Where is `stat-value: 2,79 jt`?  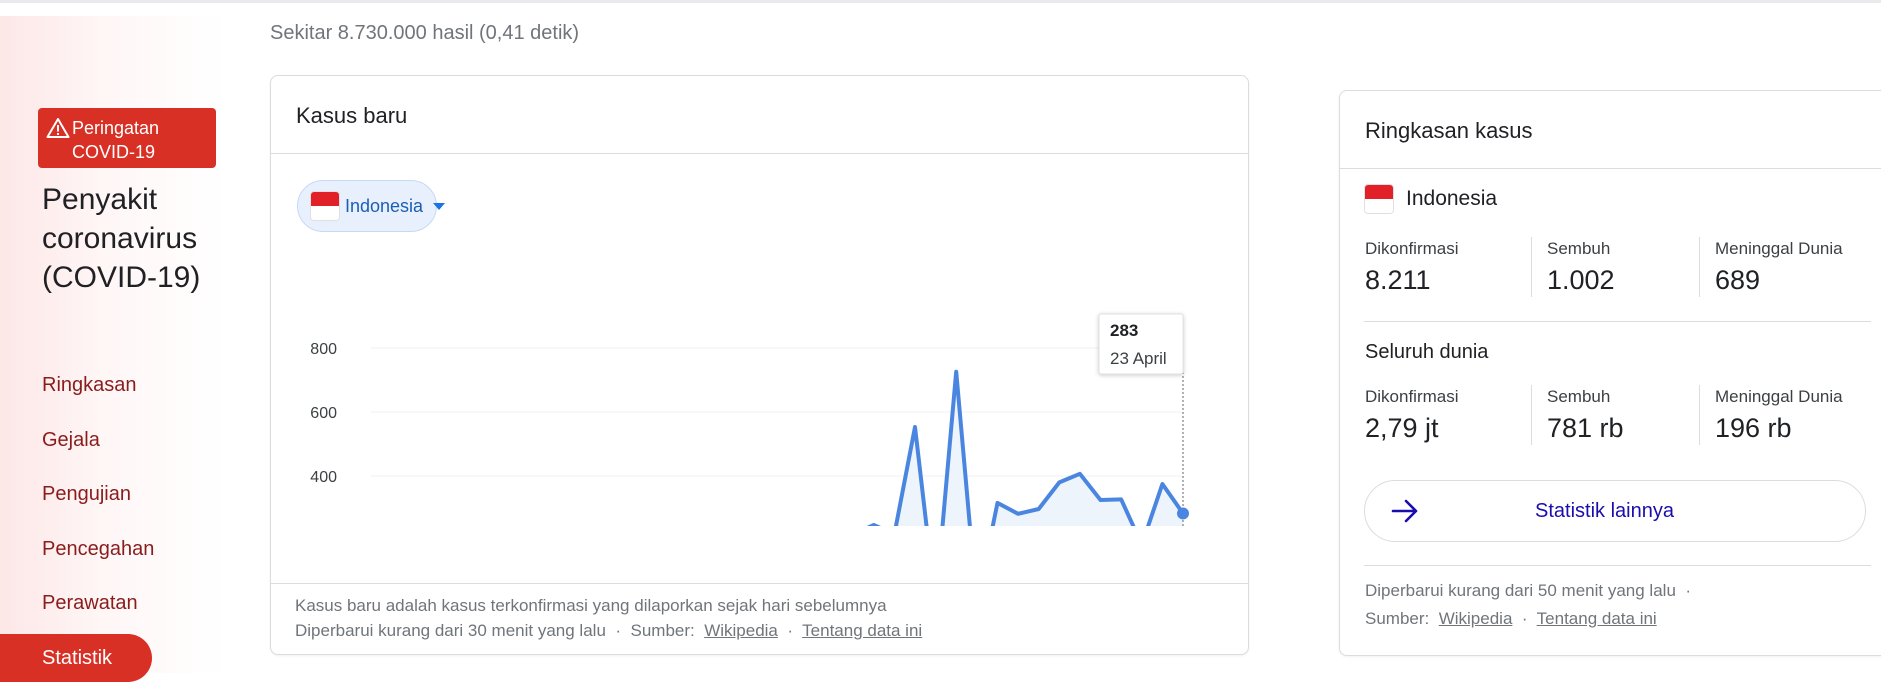
stat-value: 2,79 jt is located at coordinates (1402, 428).